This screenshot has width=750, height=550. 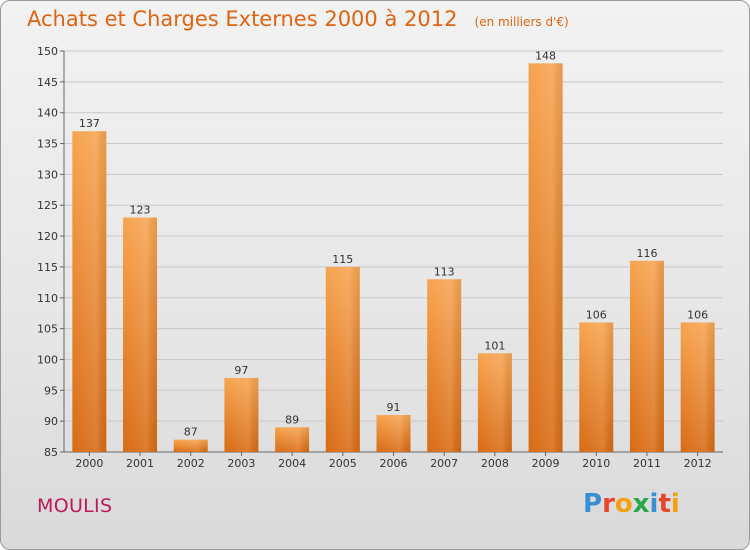 What do you see at coordinates (545, 55) in the screenshot?
I see `data-label: 148` at bounding box center [545, 55].